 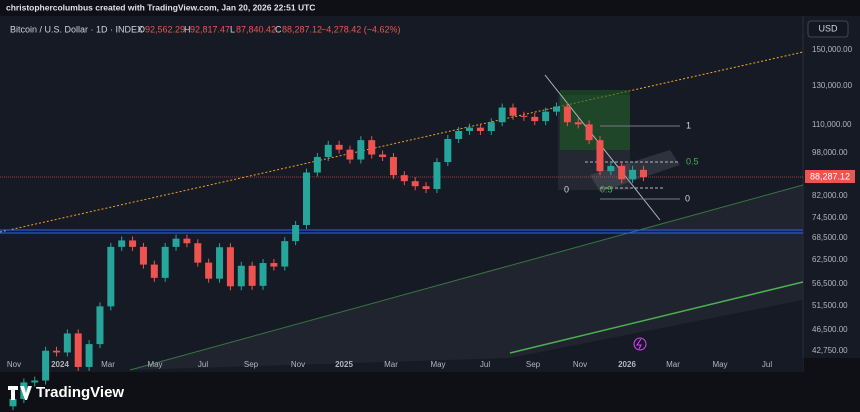 What do you see at coordinates (627, 364) in the screenshot?
I see `time-tick-label: 2026` at bounding box center [627, 364].